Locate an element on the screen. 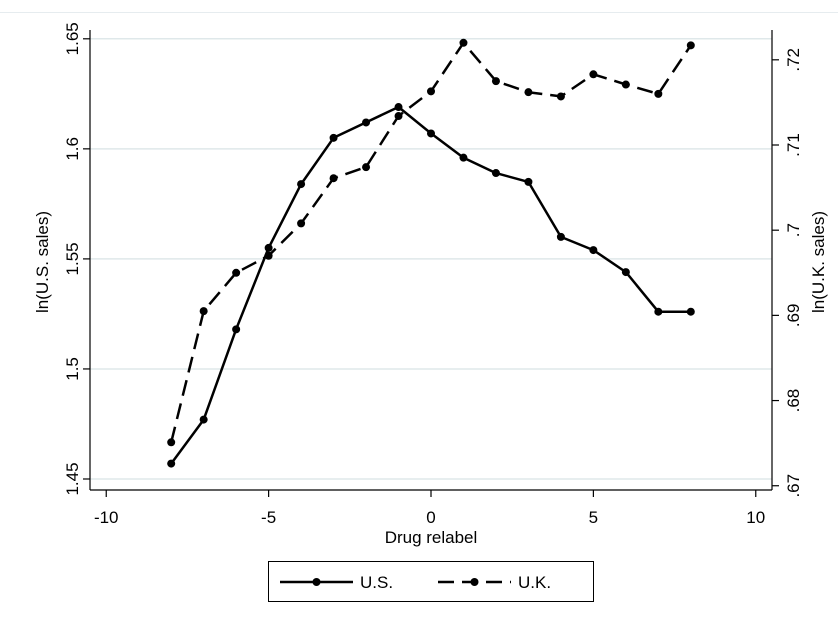 Image resolution: width=838 pixels, height=623 pixels. y-right-tick-label-5: .72 is located at coordinates (793, 60).